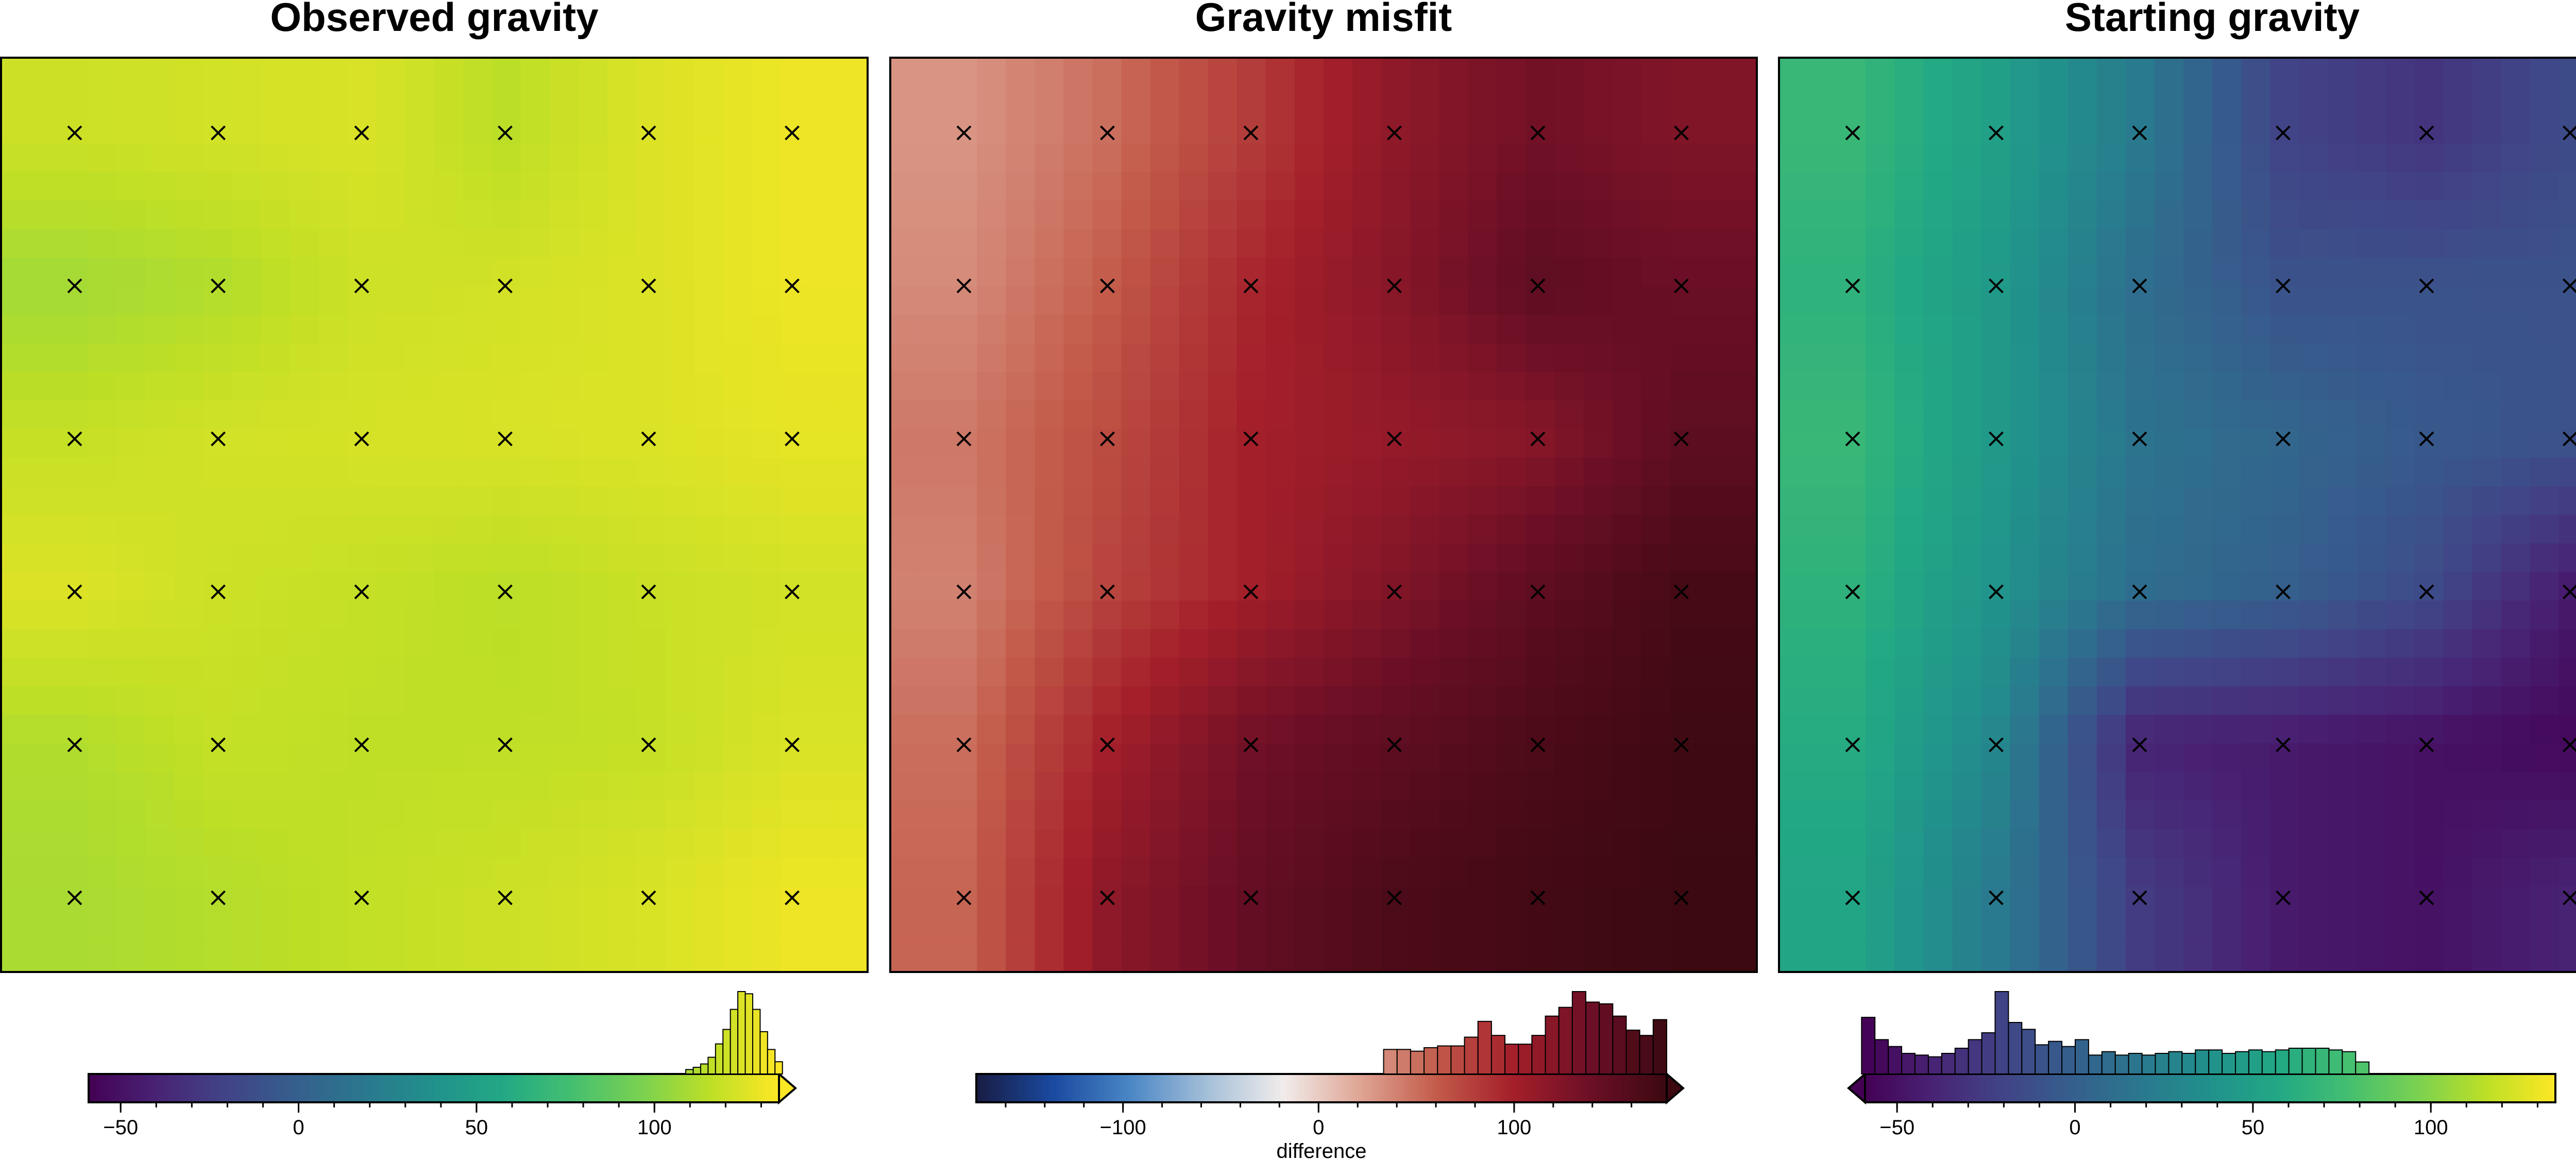  Describe the element at coordinates (1525, 1033) in the screenshot. I see `histogram` at that location.